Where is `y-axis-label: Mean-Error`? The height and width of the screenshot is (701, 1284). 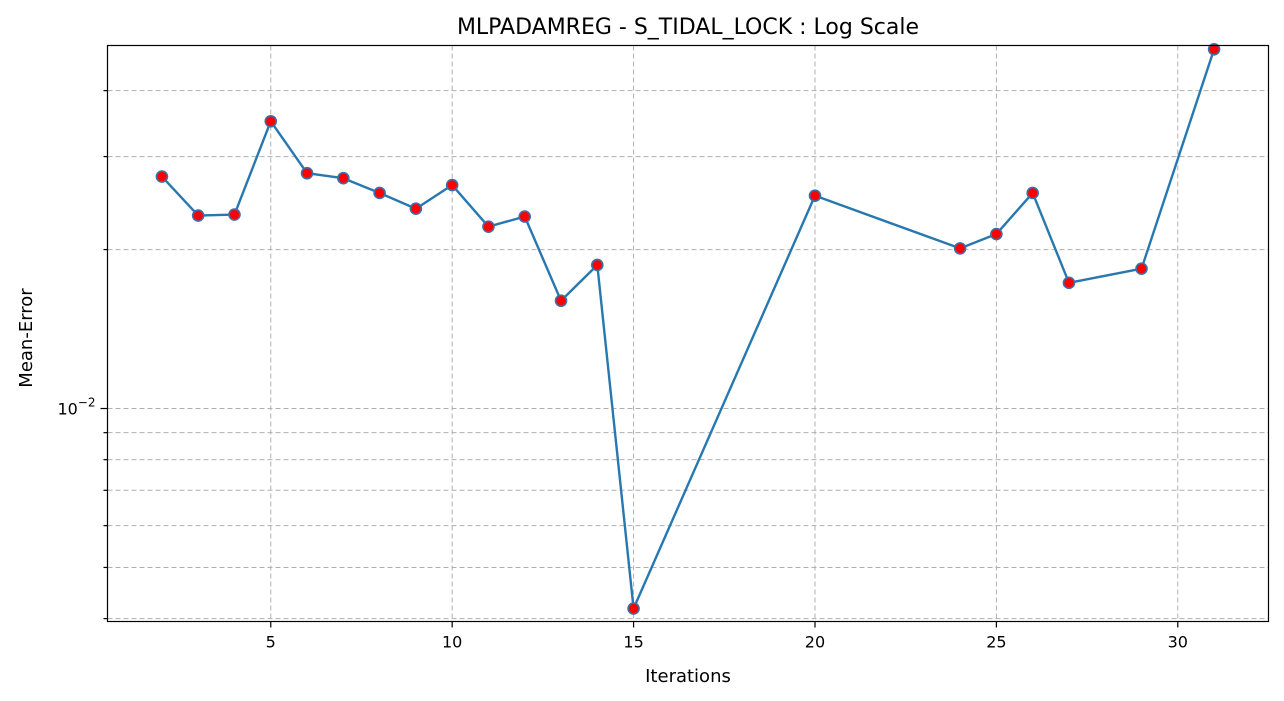 y-axis-label: Mean-Error is located at coordinates (26, 338).